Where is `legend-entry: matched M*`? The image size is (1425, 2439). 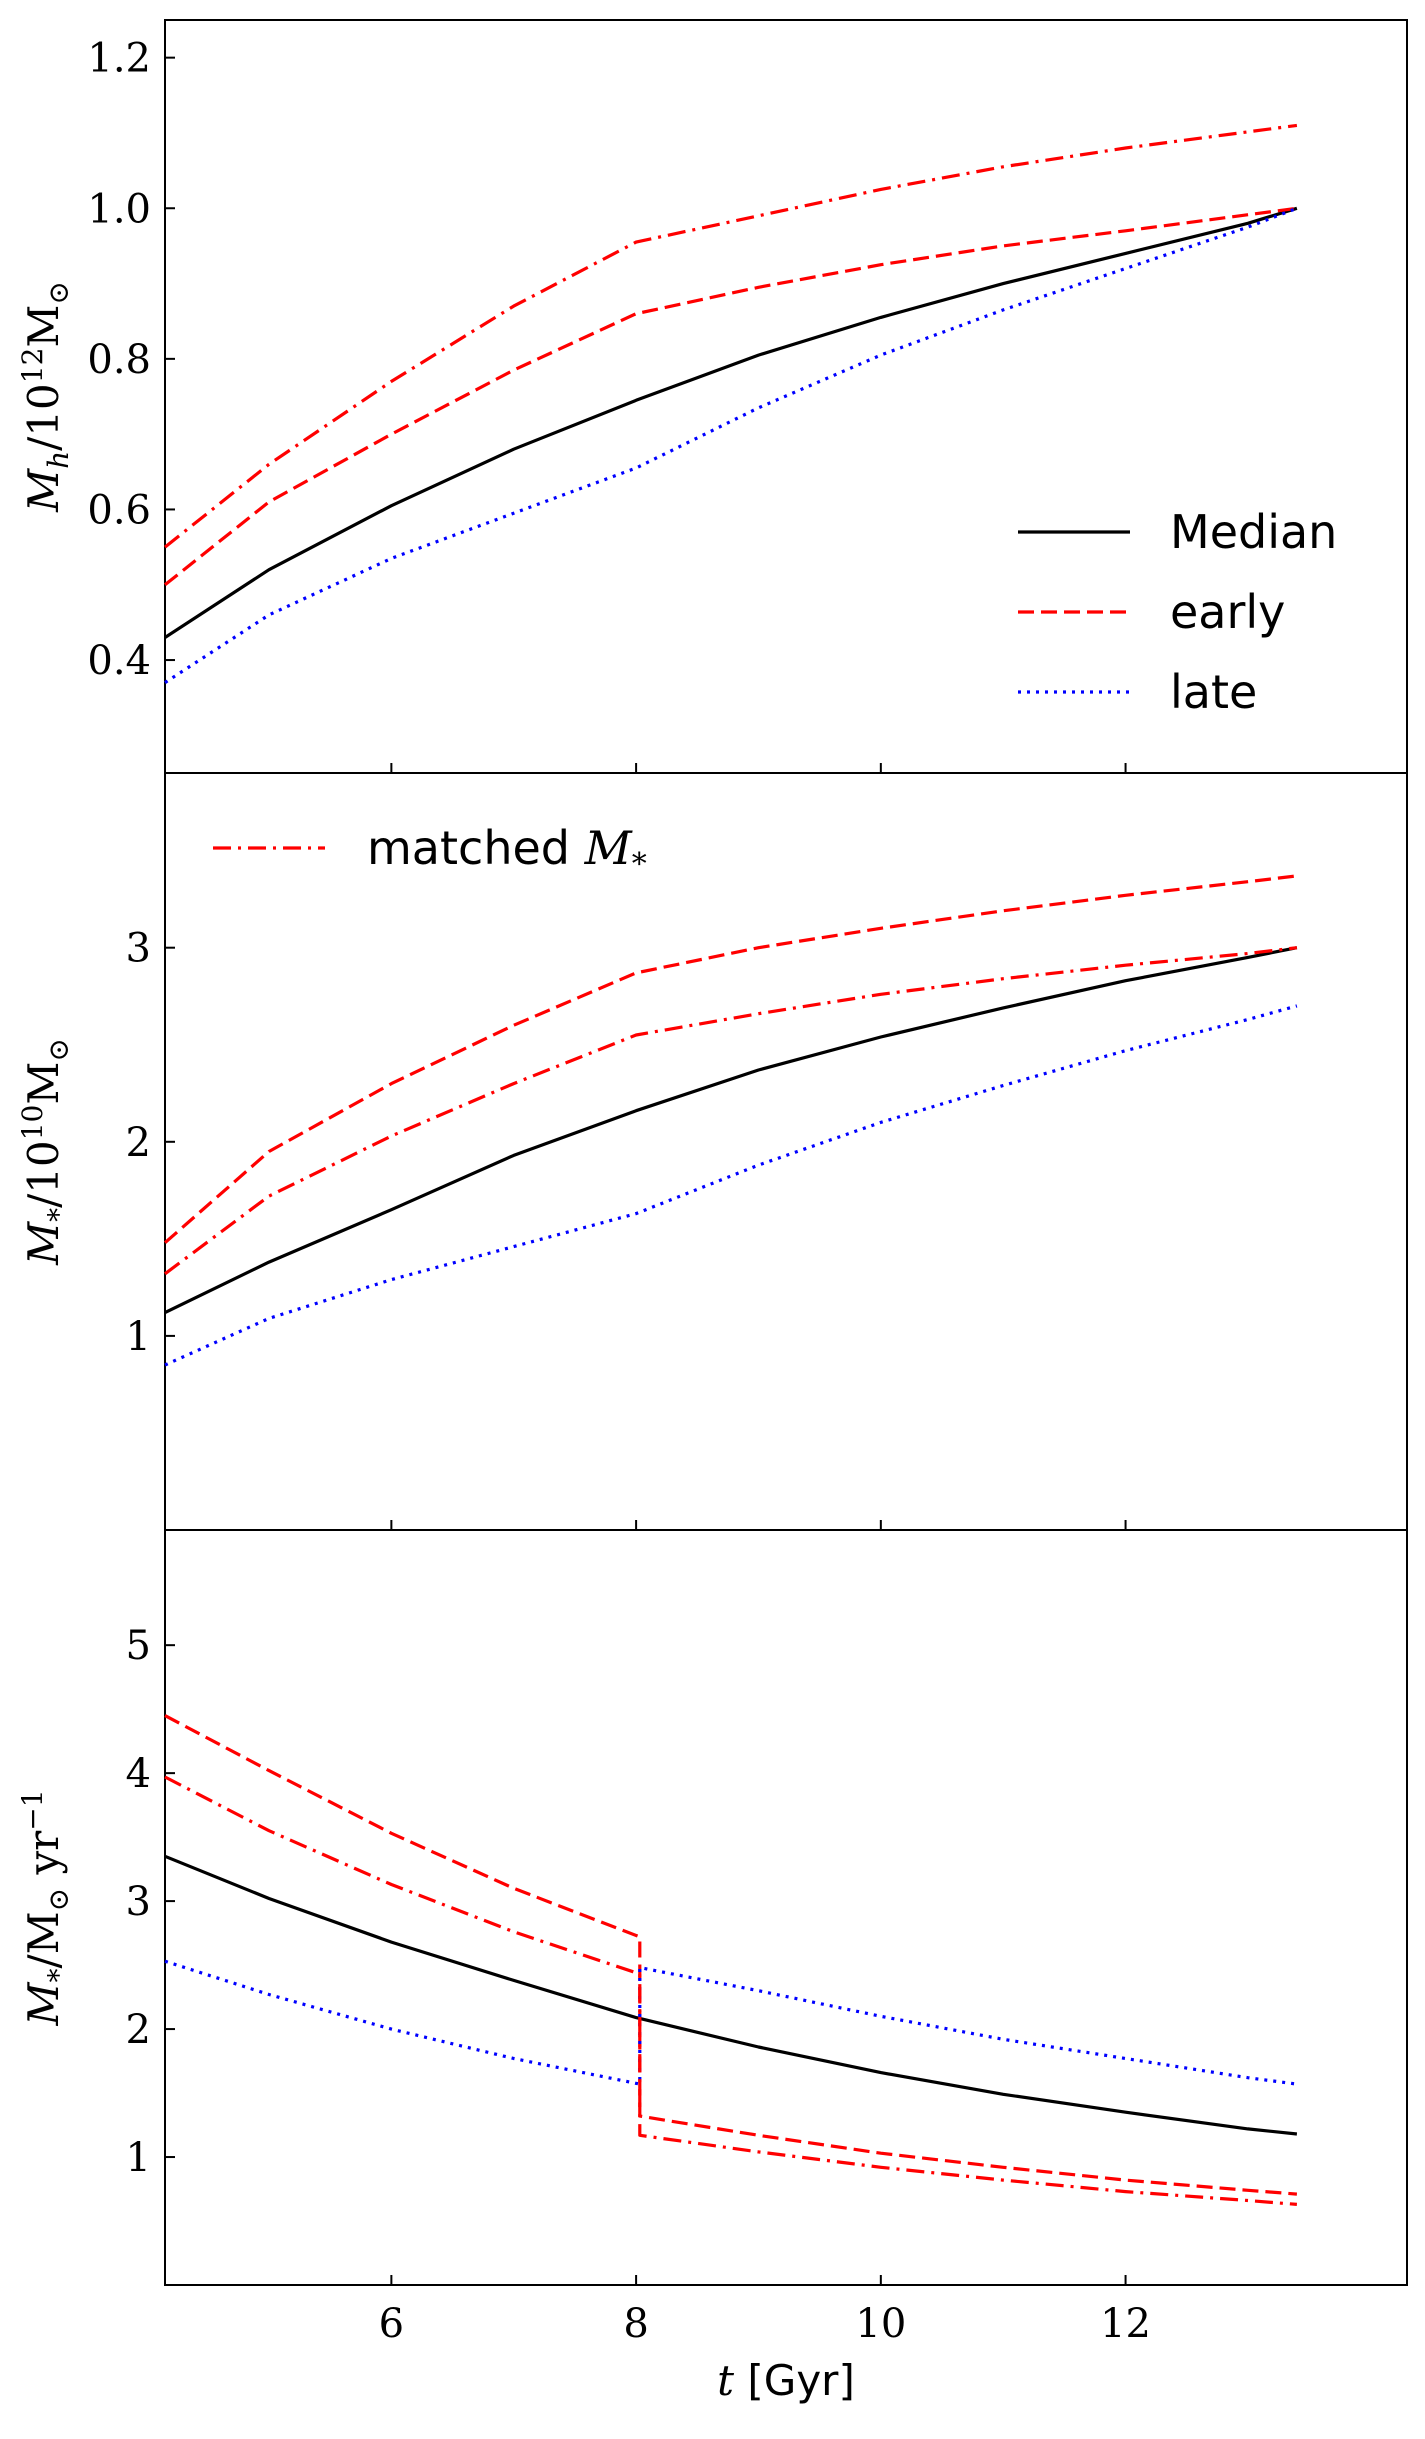 legend-entry: matched M* is located at coordinates (507, 851).